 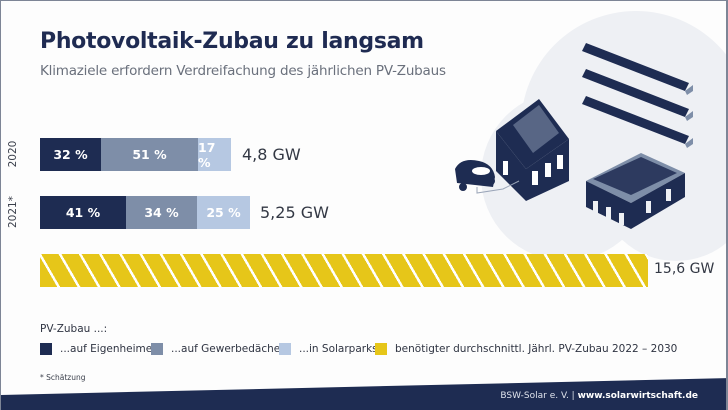 I want to click on solar-illustration, so click(x=574, y=136).